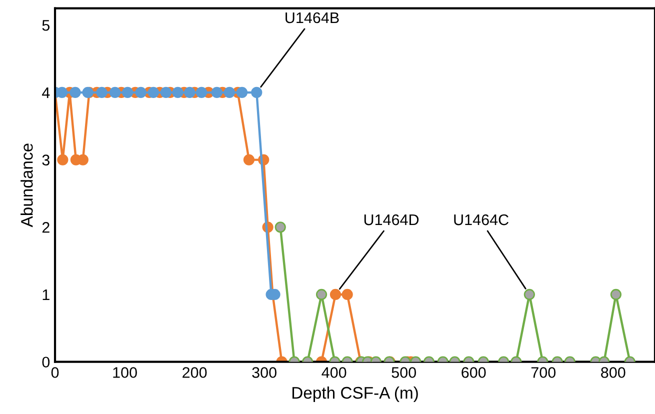 The width and height of the screenshot is (655, 414). Describe the element at coordinates (264, 372) in the screenshot. I see `x-tick-label: 300` at that location.